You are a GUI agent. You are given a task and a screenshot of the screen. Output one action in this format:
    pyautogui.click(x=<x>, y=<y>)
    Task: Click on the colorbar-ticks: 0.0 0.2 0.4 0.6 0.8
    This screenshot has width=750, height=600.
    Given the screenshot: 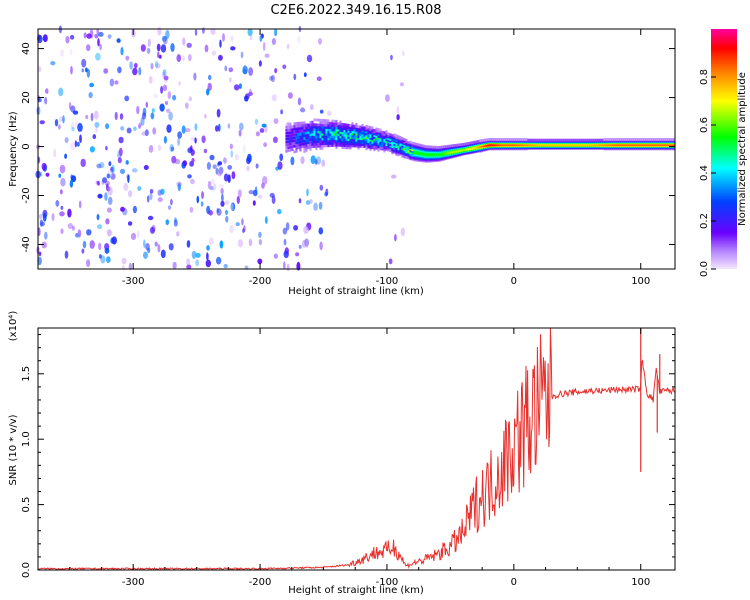 What is the action you would take?
    pyautogui.click(x=707, y=173)
    